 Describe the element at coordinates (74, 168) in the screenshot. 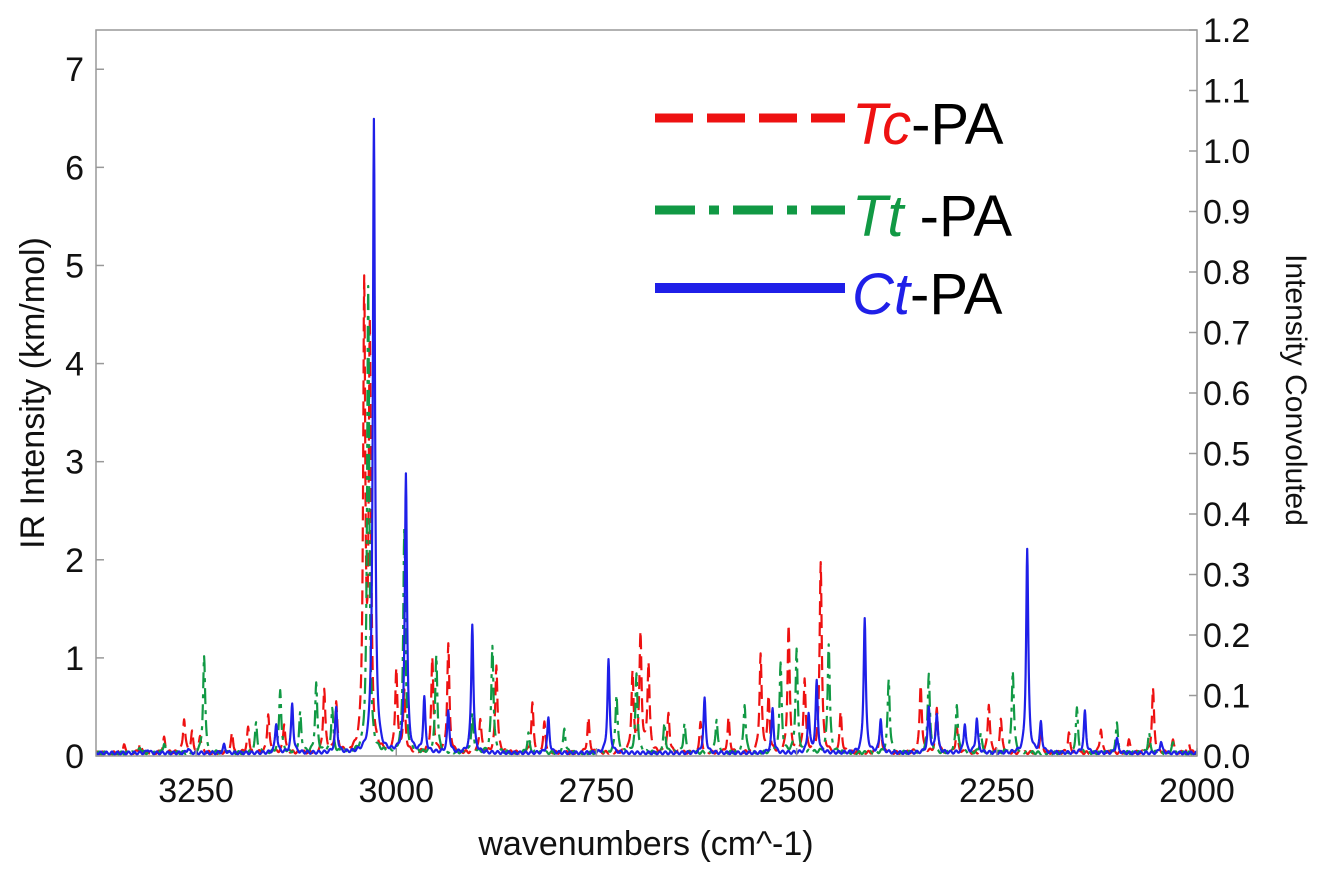

I see `y-tick-label: 6` at that location.